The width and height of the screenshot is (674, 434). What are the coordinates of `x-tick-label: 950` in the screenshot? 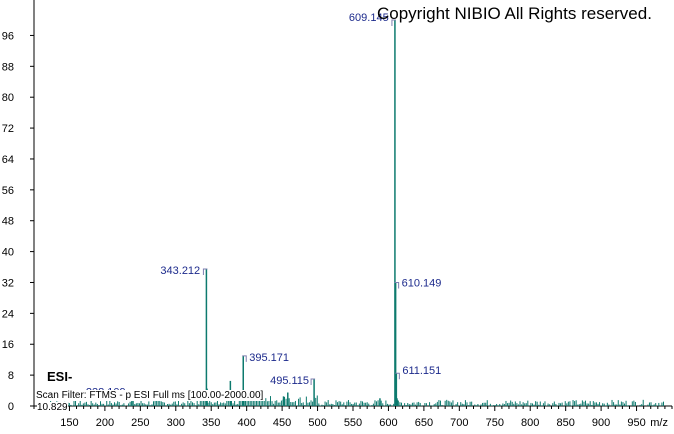 It's located at (636, 423).